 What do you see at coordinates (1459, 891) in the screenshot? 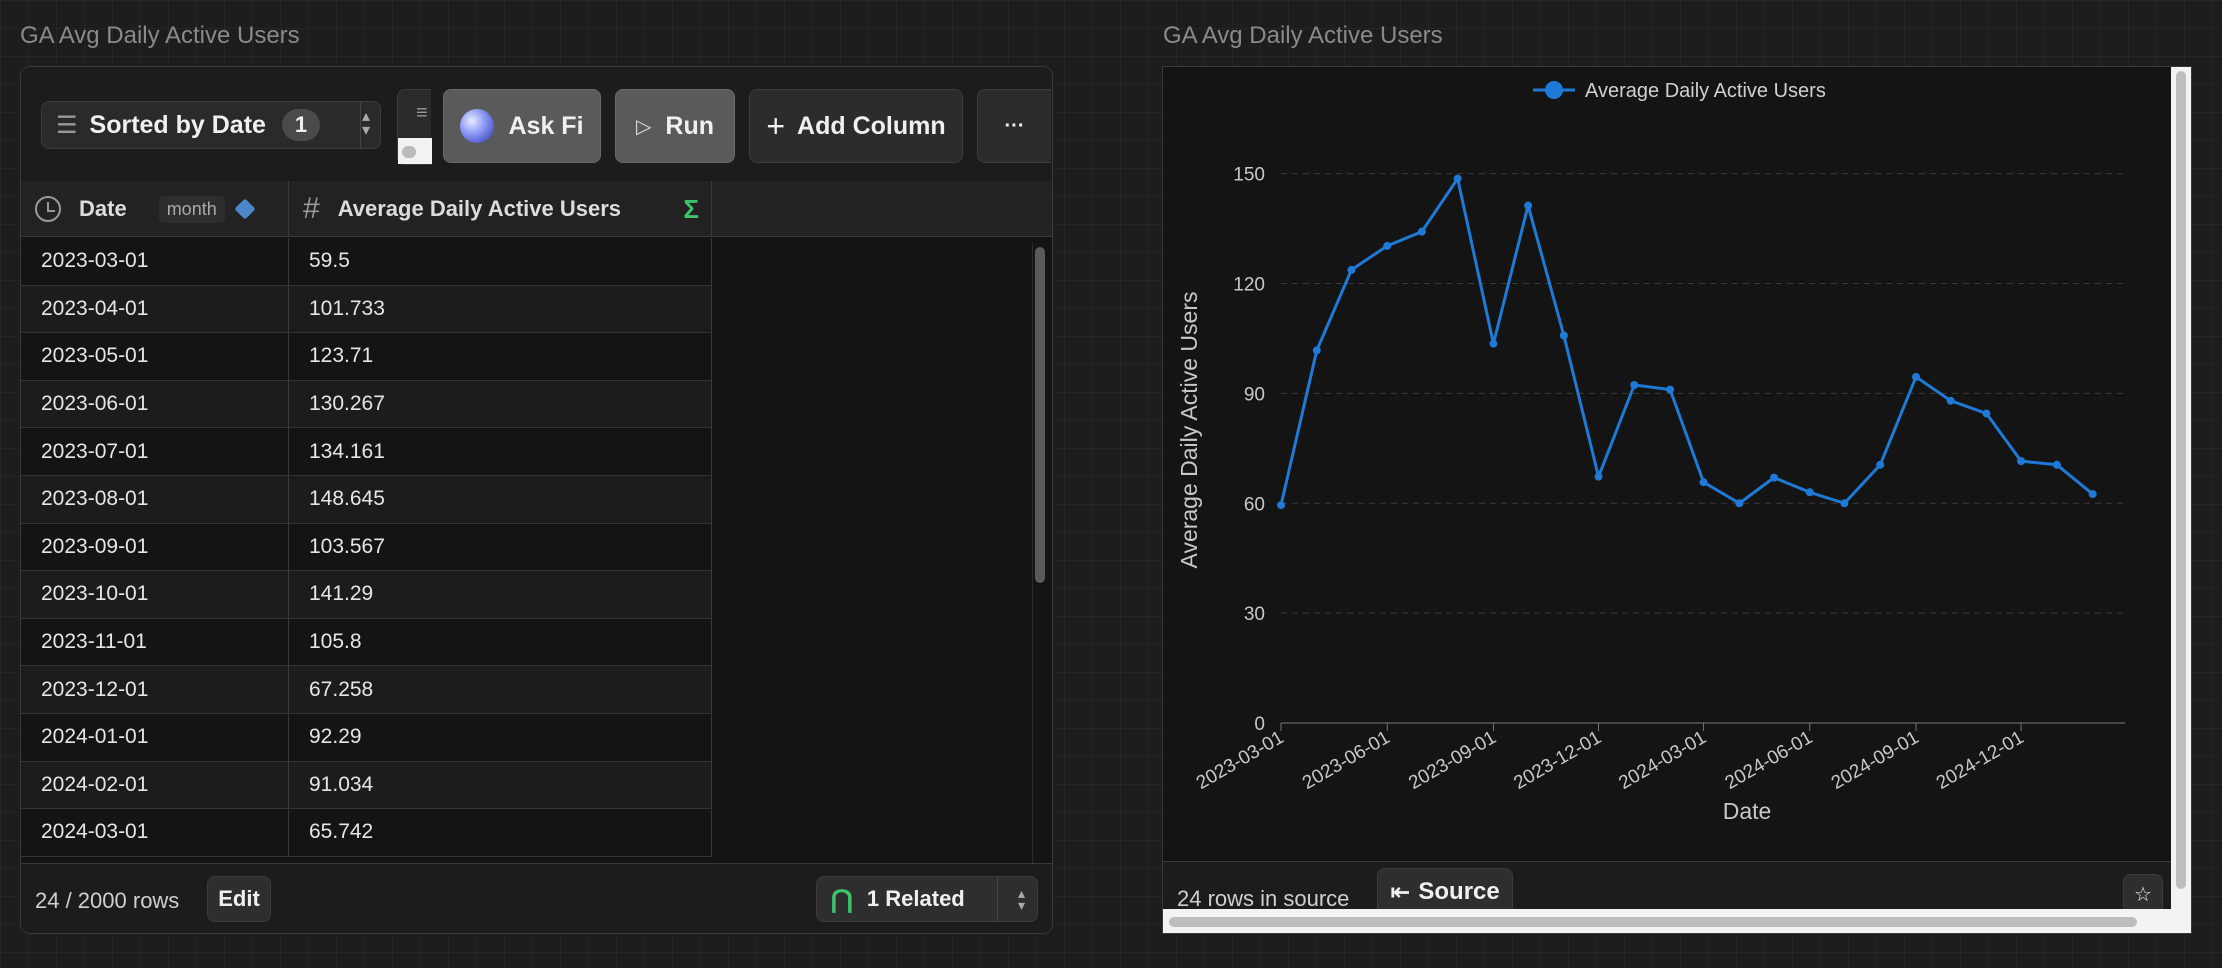
I see `source-label: Source` at bounding box center [1459, 891].